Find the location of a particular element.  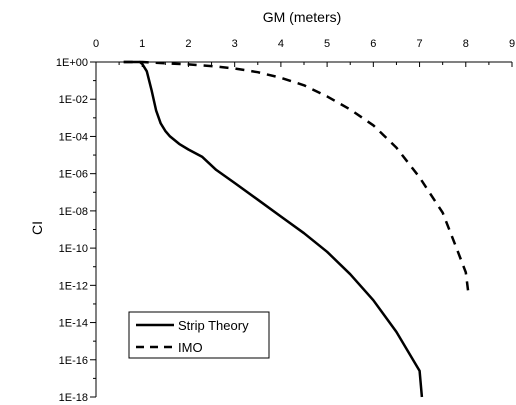

legend-label-strip-theory: Strip Theory is located at coordinates (213, 325).